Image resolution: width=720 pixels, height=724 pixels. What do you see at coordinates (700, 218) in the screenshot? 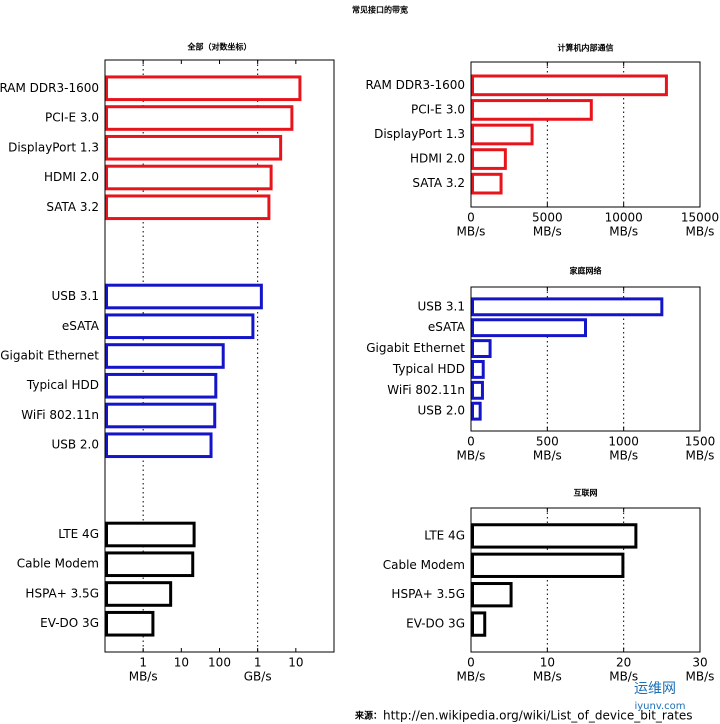
I see `x-tick-label: 15000` at bounding box center [700, 218].